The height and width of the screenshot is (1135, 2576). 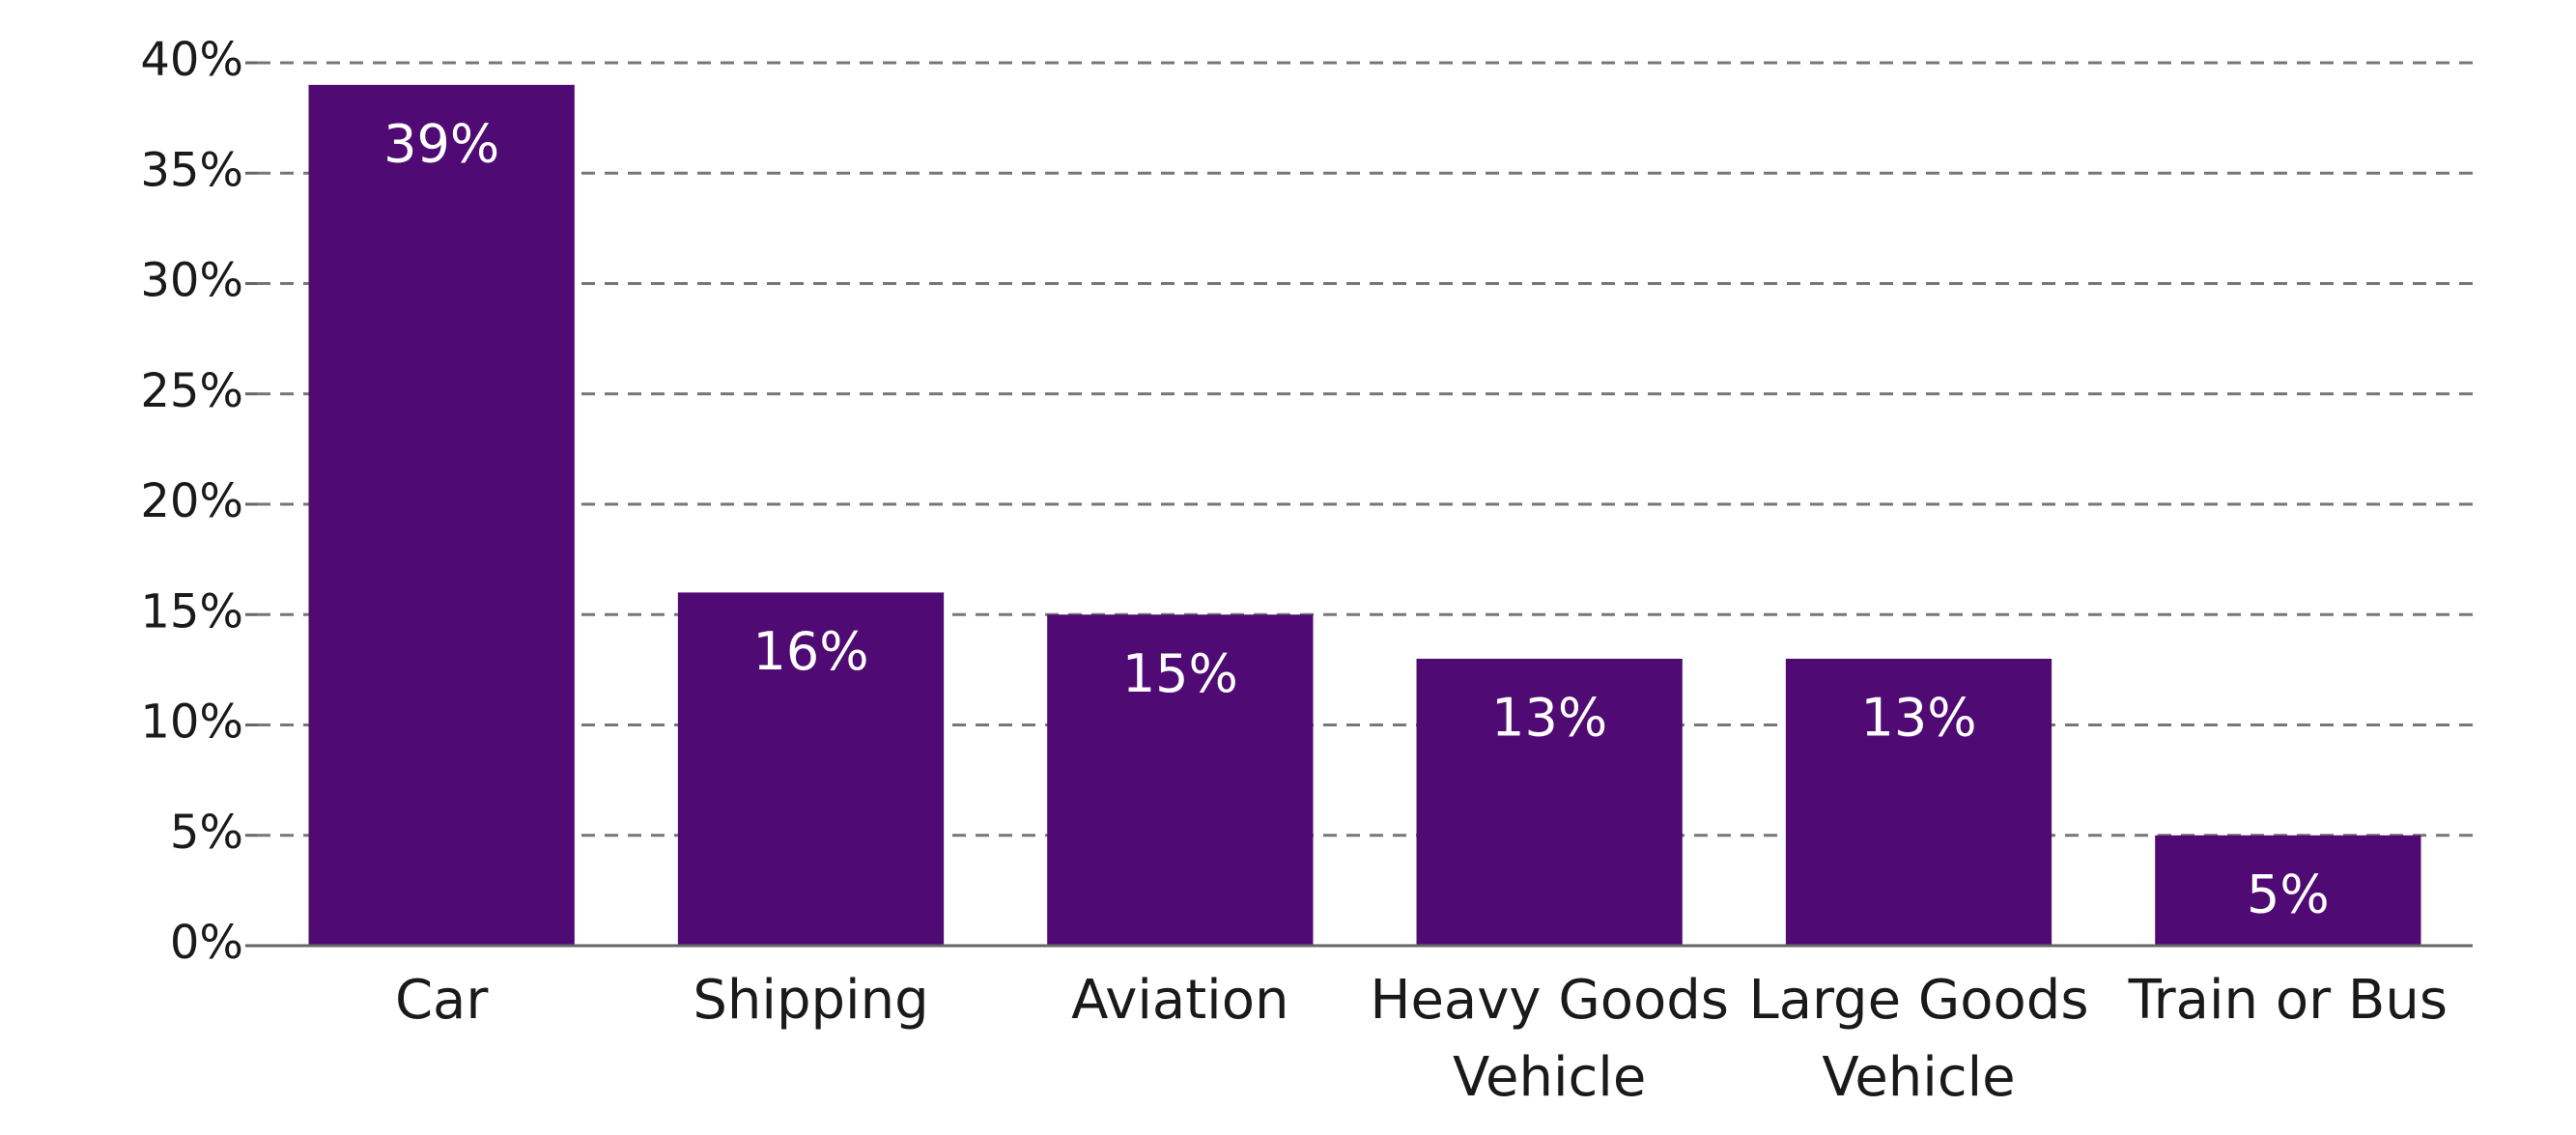 I want to click on data-label: 5%, so click(x=2288, y=894).